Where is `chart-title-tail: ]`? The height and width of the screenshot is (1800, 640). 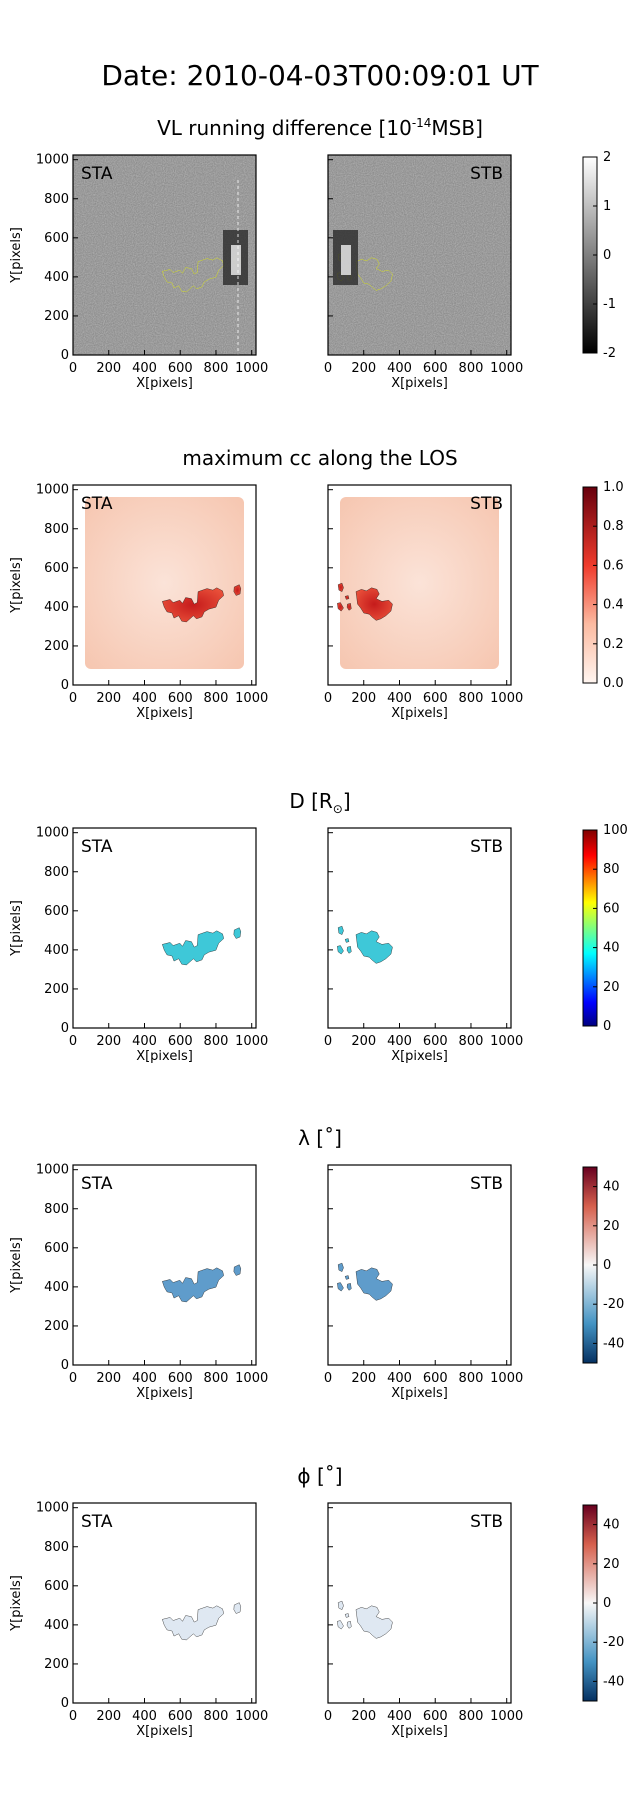 chart-title-tail: ] is located at coordinates (347, 801).